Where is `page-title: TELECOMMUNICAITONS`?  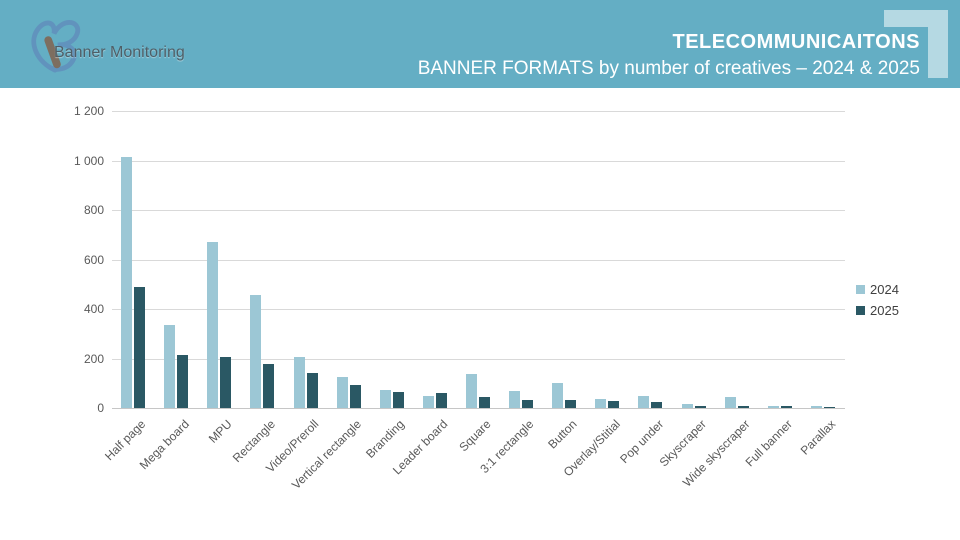
page-title: TELECOMMUNICAITONS is located at coordinates (796, 42).